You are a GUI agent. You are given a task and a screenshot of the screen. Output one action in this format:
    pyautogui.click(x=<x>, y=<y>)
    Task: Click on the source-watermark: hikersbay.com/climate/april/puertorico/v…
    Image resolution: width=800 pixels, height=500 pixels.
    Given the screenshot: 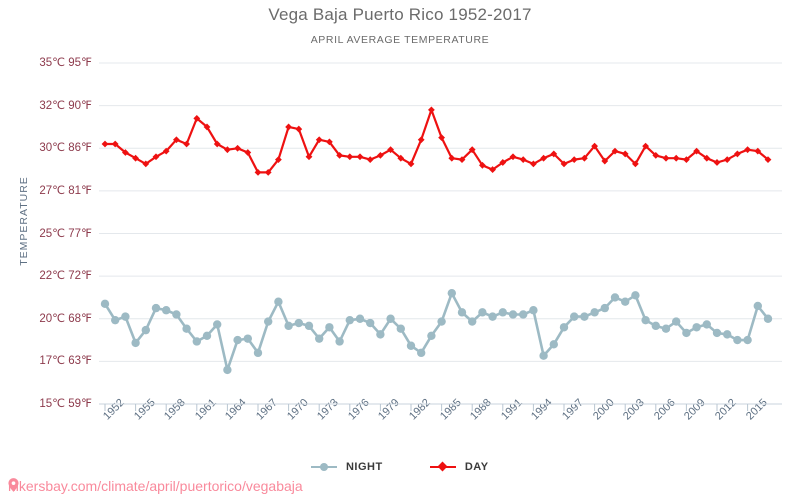 What is the action you would take?
    pyautogui.click(x=155, y=486)
    